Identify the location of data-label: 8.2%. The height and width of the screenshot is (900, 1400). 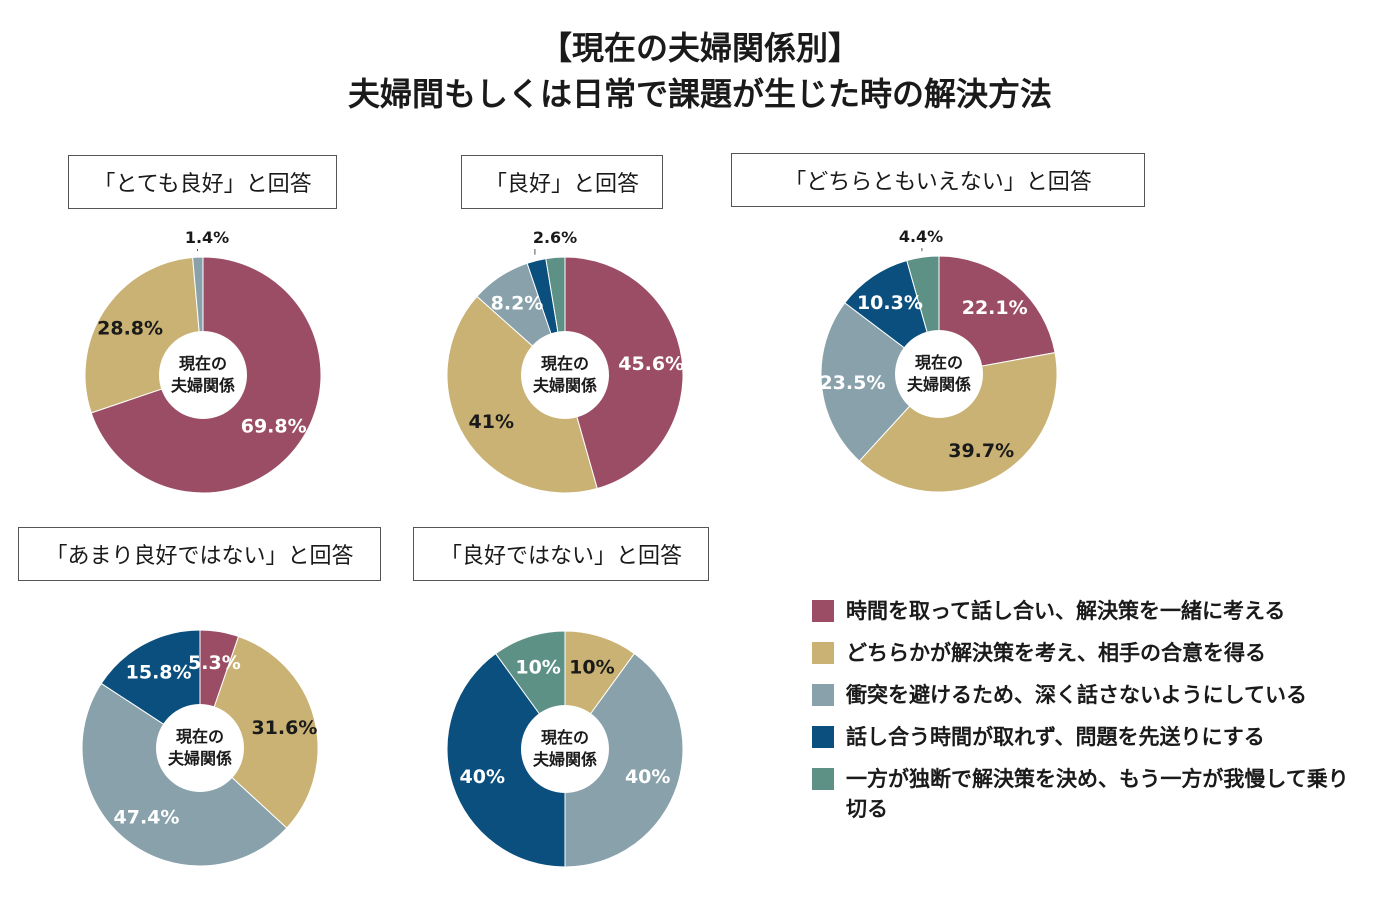
(517, 303).